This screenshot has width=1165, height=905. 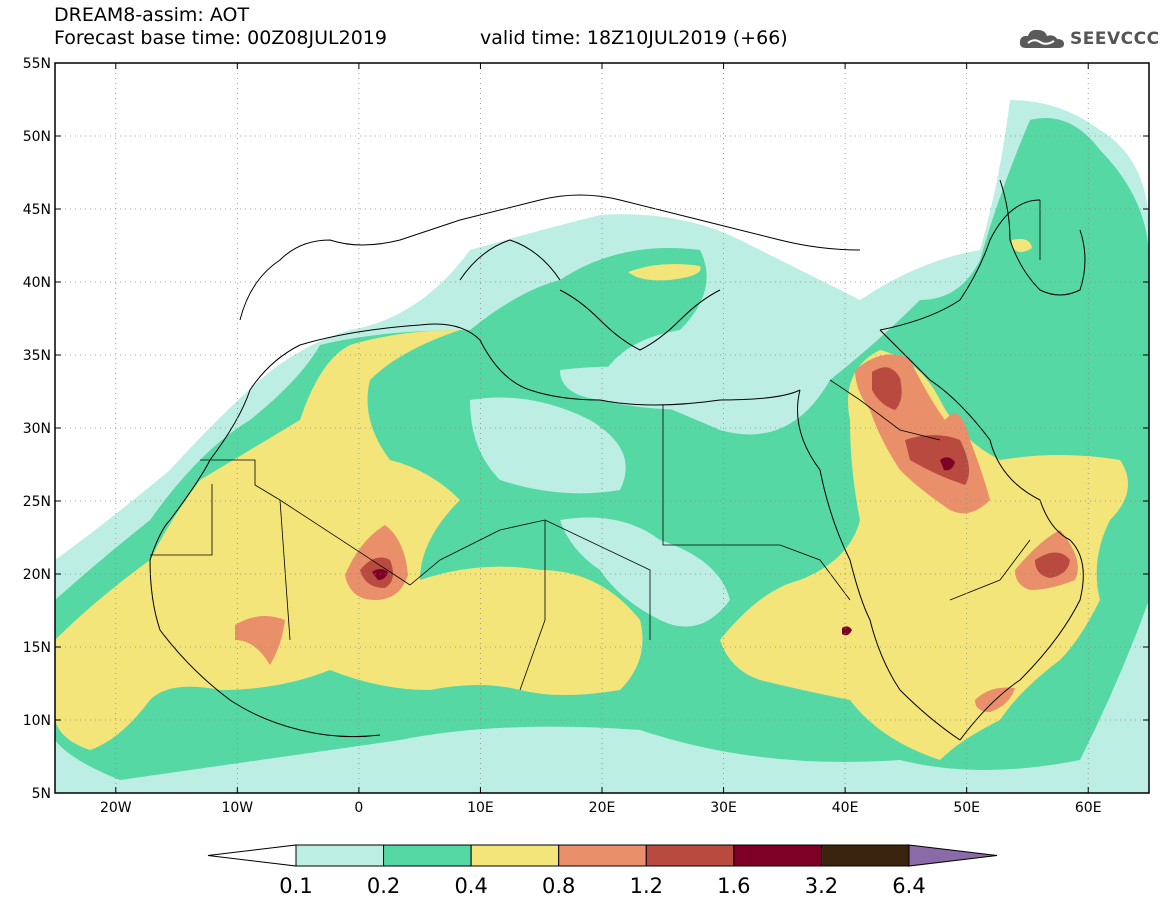 What do you see at coordinates (602, 808) in the screenshot?
I see `lon-tick-label: 20E` at bounding box center [602, 808].